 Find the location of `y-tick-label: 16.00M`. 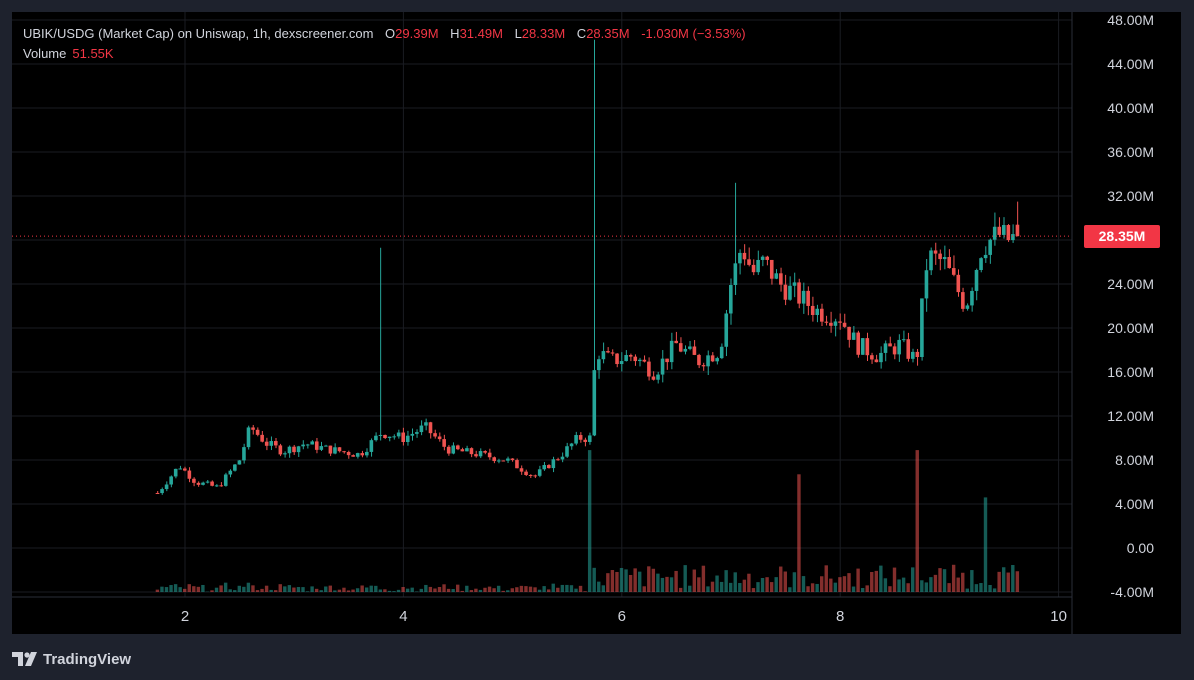

y-tick-label: 16.00M is located at coordinates (1130, 372).